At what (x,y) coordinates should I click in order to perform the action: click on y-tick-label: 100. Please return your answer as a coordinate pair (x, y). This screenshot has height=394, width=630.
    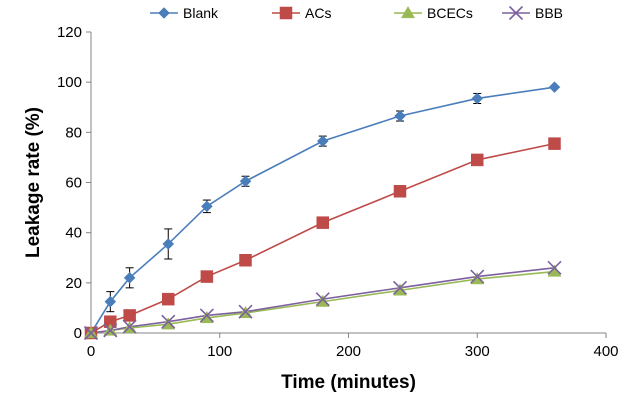
    Looking at the image, I should click on (69, 82).